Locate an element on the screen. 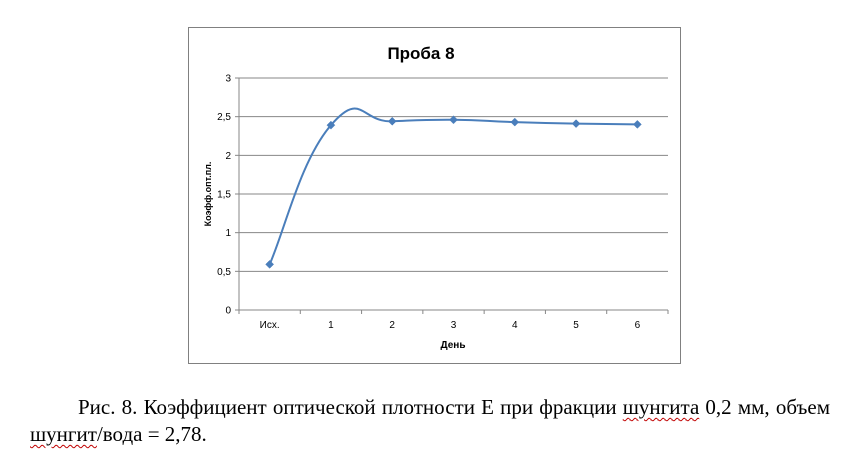 Image resolution: width=866 pixels, height=462 pixels. y-tick-label: 0,5 is located at coordinates (224, 272).